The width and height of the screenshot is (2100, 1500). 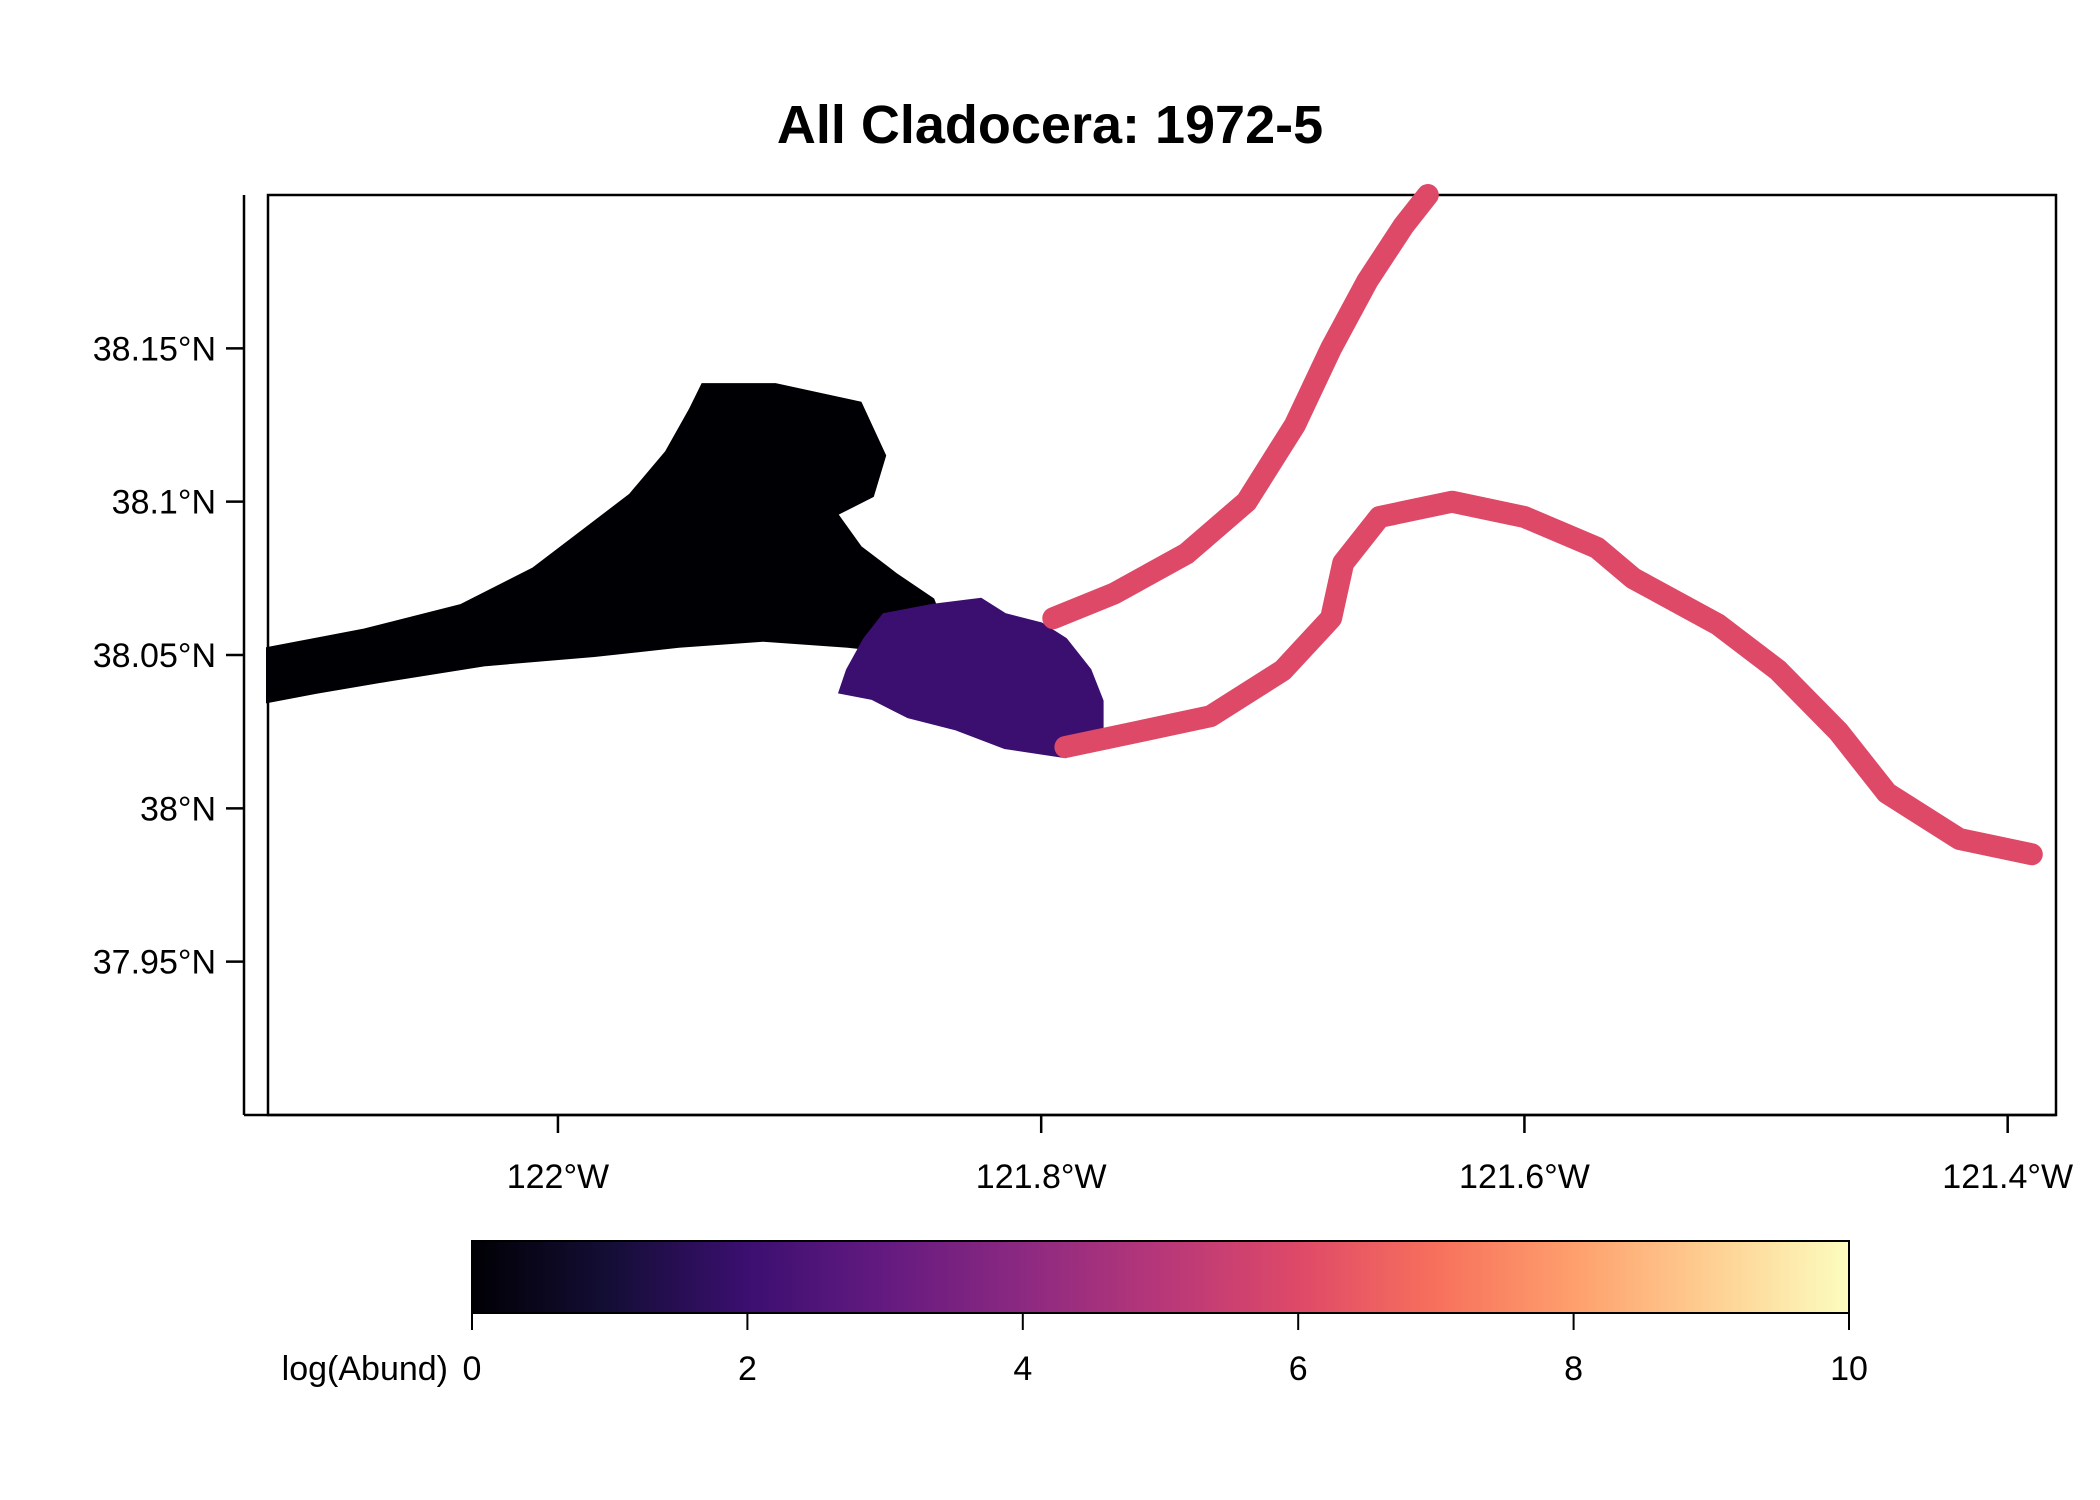 I want to click on lat-tick-label: 38.1°N, so click(x=164, y=503).